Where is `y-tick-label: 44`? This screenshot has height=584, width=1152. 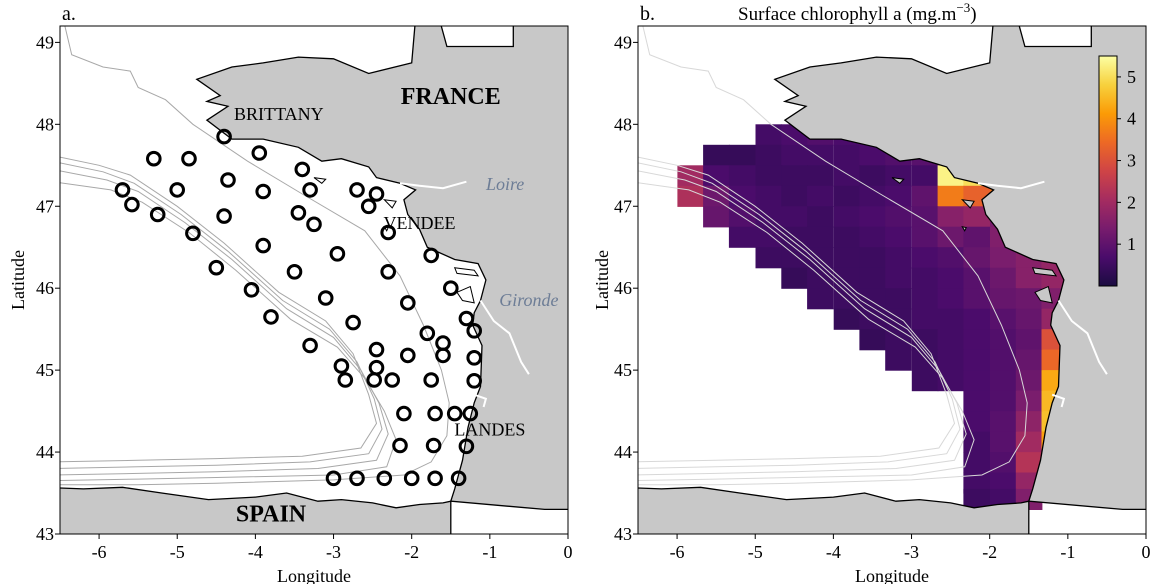 y-tick-label: 44 is located at coordinates (623, 452).